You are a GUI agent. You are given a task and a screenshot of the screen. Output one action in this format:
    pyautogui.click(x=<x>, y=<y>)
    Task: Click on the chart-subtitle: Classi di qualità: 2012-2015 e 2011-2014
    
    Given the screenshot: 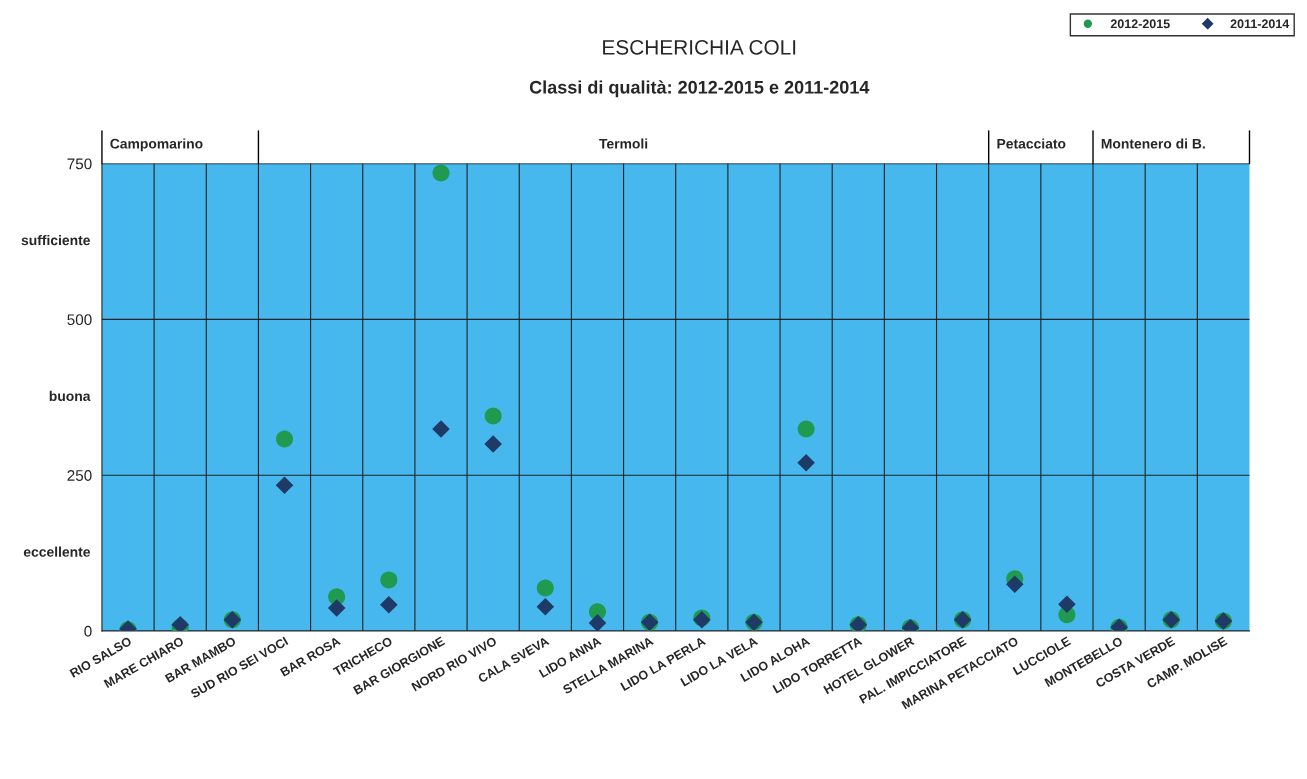 What is the action you would take?
    pyautogui.click(x=699, y=89)
    